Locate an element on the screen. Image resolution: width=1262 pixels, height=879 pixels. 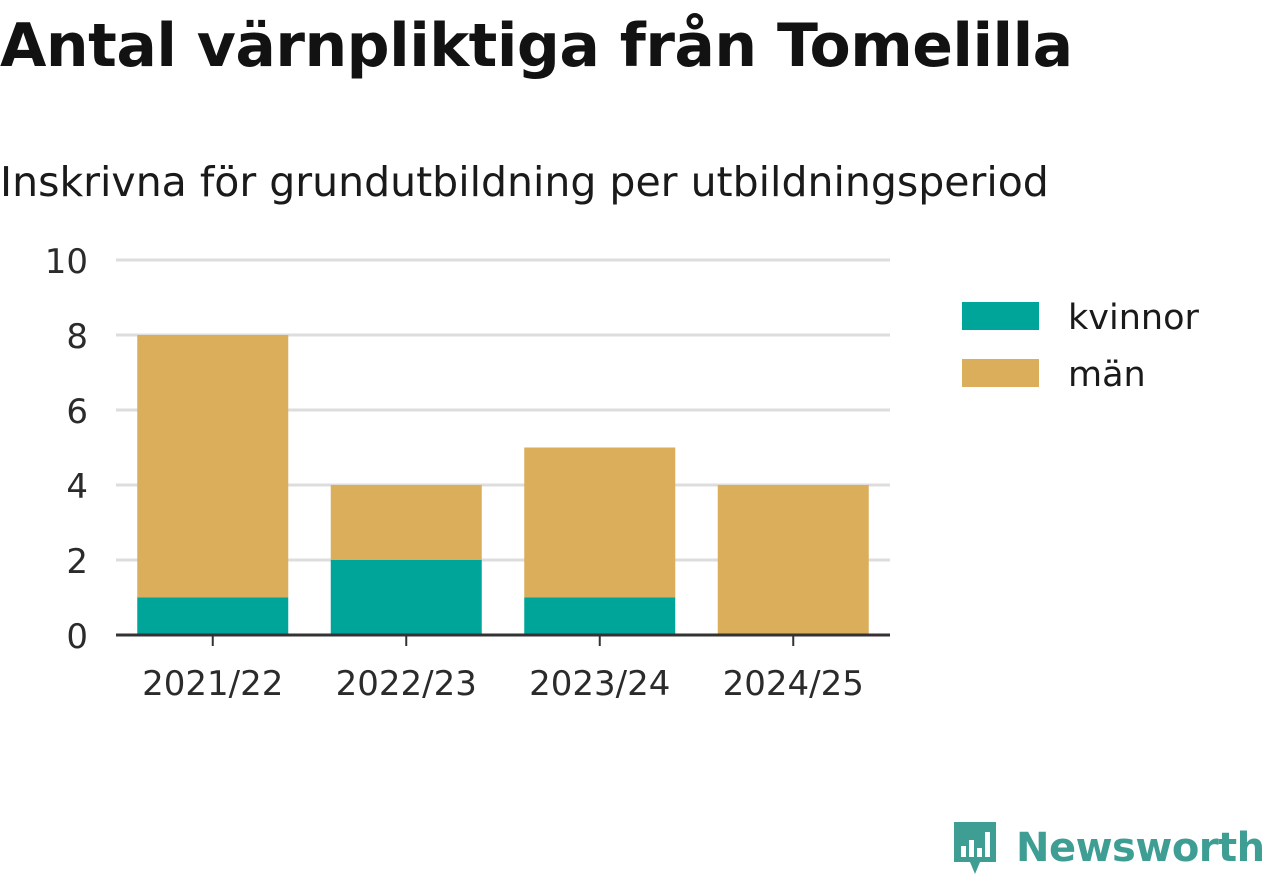
x-tick-label: 2023/24 is located at coordinates (599, 684).